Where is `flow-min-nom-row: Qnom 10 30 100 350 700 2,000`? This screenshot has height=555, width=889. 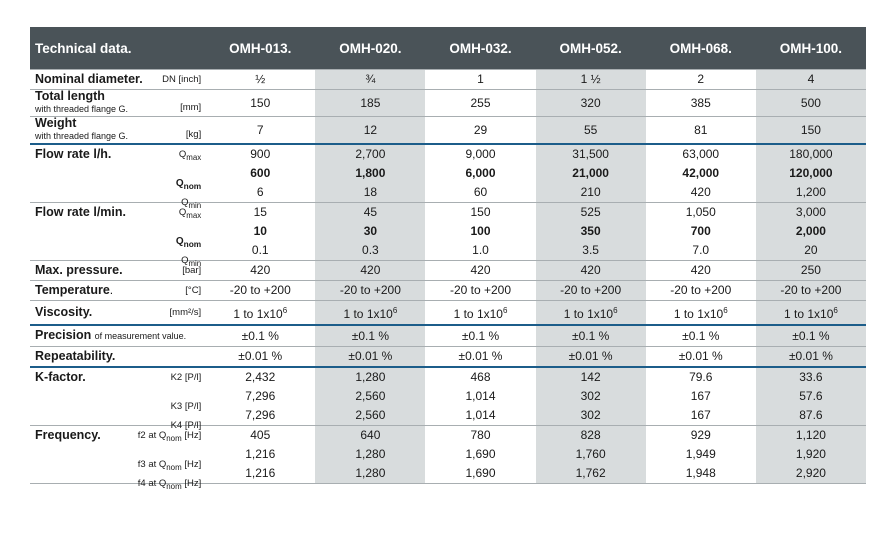
flow-min-nom-row: Qnom 10 30 100 350 700 2,000 is located at coordinates (448, 235).